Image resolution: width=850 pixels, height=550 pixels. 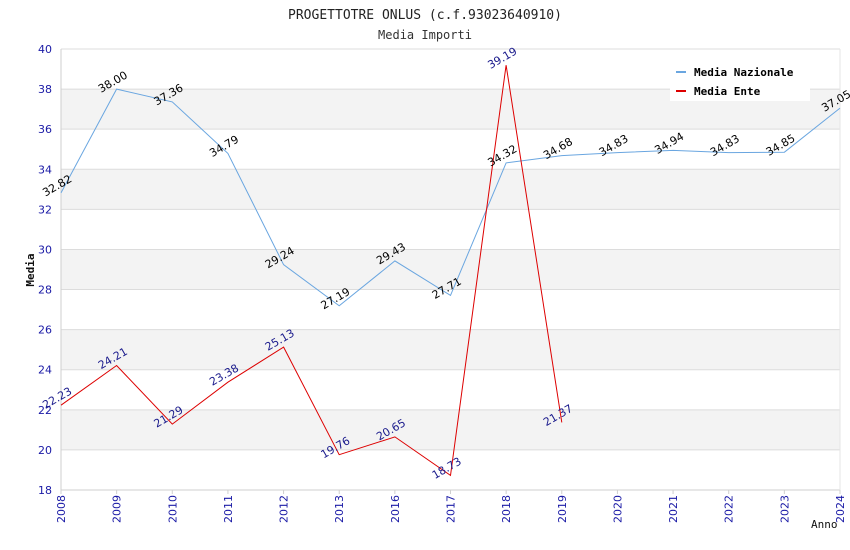 I want to click on data-label: 34.68, so click(x=558, y=148).